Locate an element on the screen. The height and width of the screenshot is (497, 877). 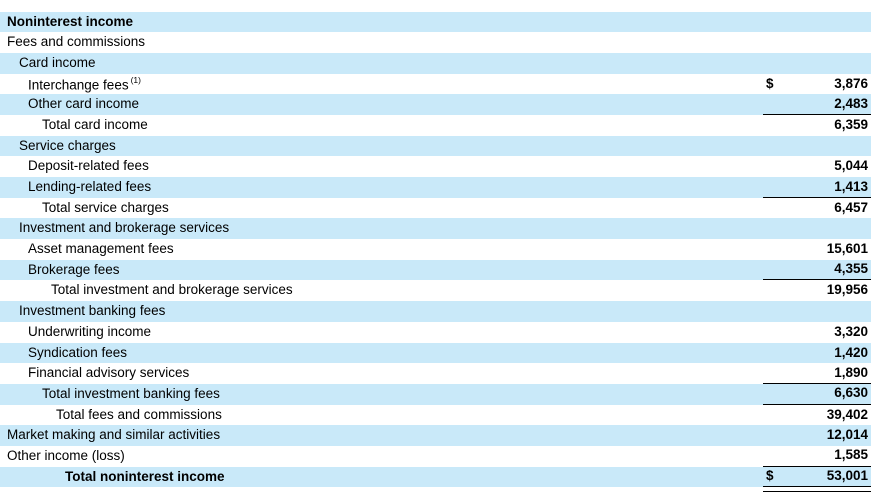
row-value: 2,483 is located at coordinates (851, 103).